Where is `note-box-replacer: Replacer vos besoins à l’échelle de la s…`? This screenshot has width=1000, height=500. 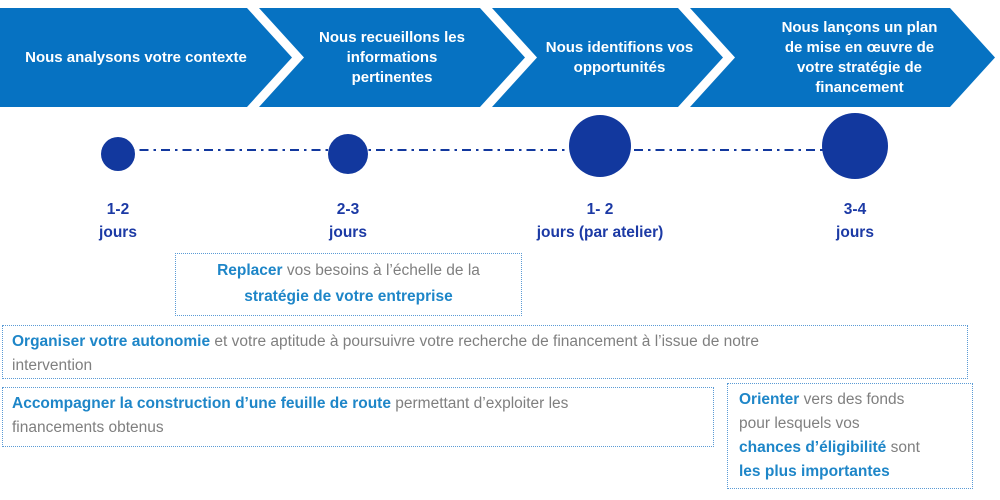 note-box-replacer: Replacer vos besoins à l’échelle de la s… is located at coordinates (348, 284).